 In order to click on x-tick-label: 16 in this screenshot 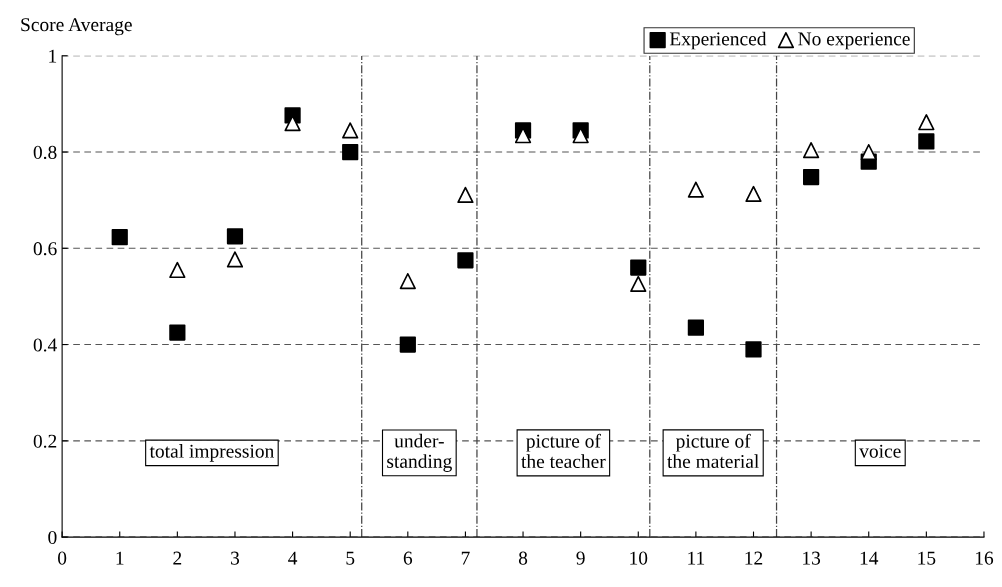, I will do `click(984, 558)`.